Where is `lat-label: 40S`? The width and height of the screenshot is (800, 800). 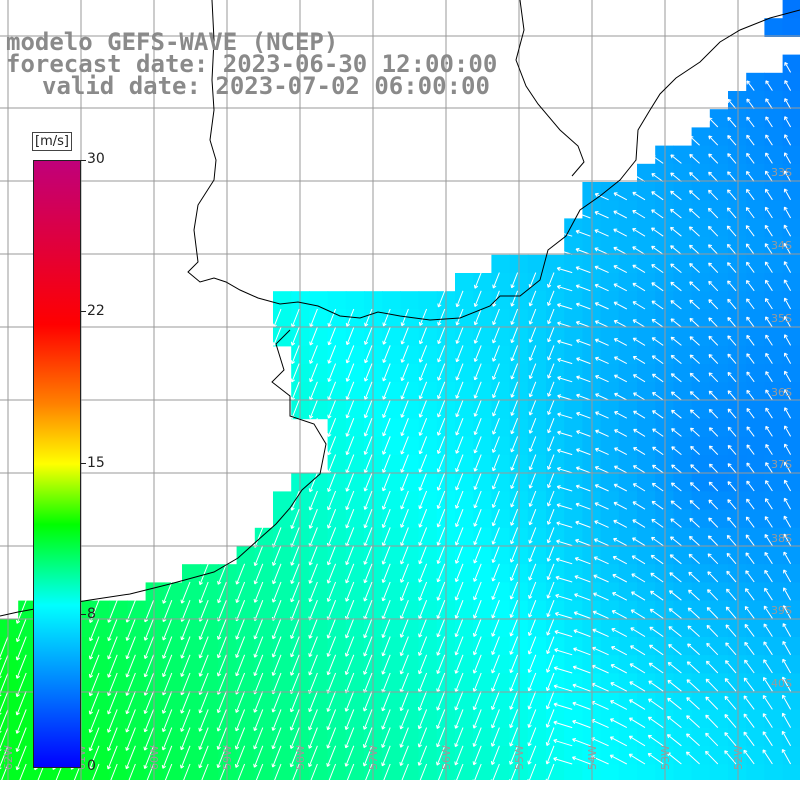
lat-label: 40S is located at coordinates (781, 683).